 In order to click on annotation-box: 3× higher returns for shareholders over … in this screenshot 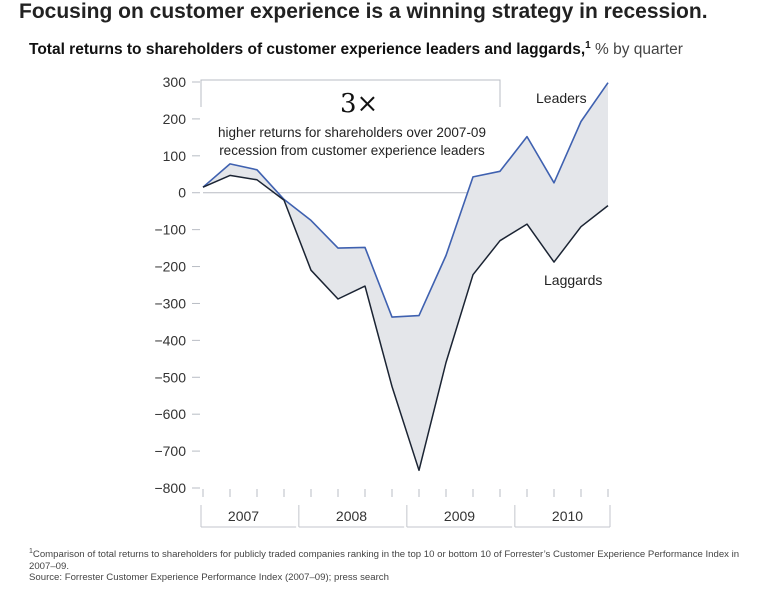, I will do `click(350, 118)`.